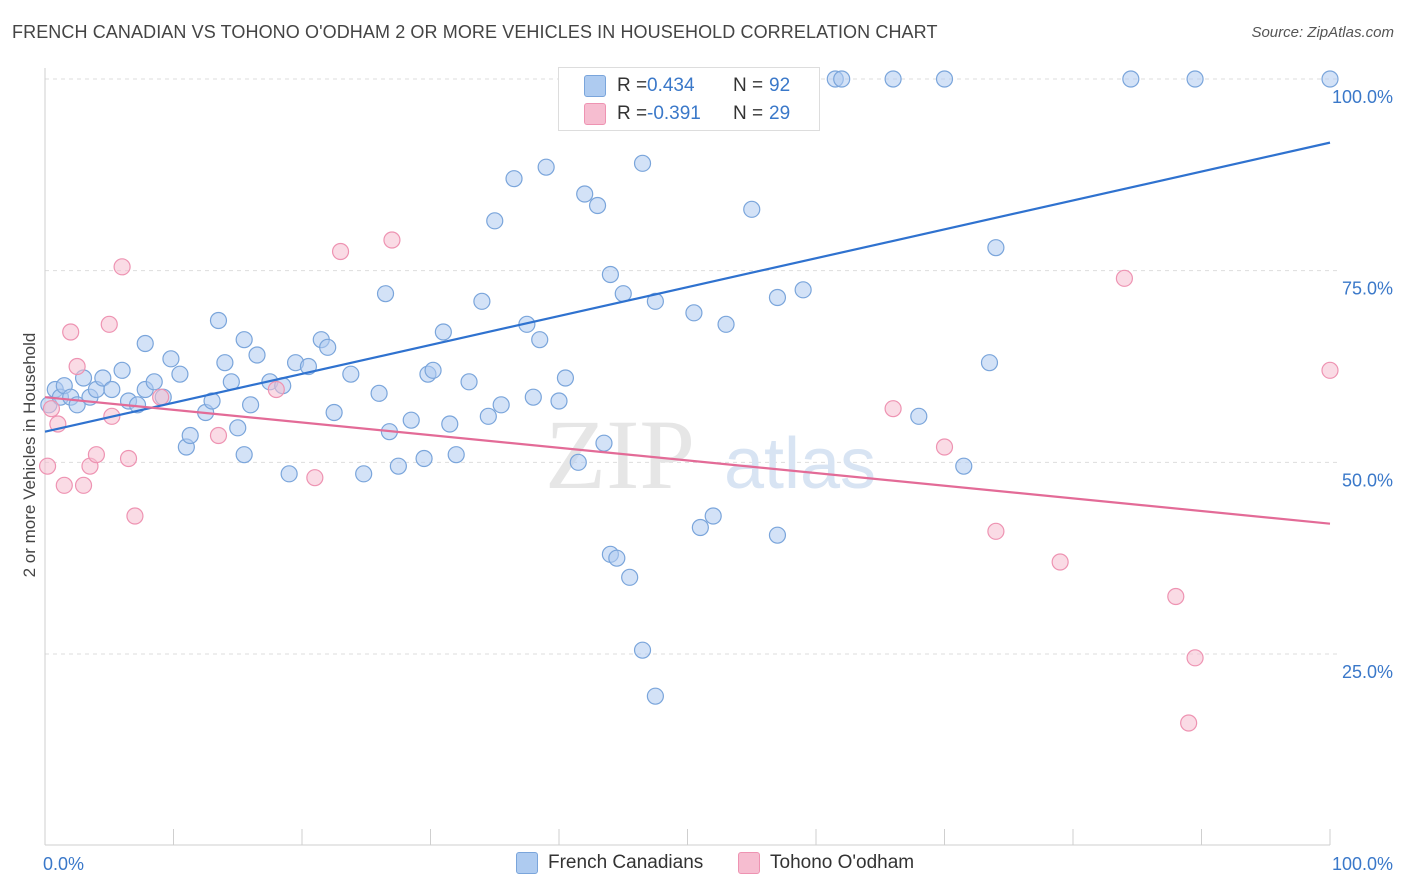 The image size is (1406, 892). Describe the element at coordinates (842, 862) in the screenshot. I see `legend-label: Tohono O'odham` at that location.